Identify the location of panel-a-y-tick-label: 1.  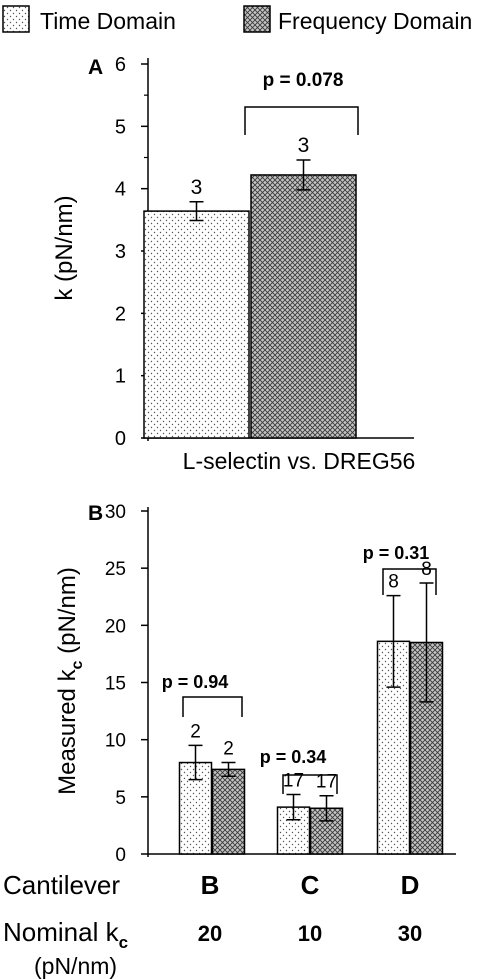
(120, 377).